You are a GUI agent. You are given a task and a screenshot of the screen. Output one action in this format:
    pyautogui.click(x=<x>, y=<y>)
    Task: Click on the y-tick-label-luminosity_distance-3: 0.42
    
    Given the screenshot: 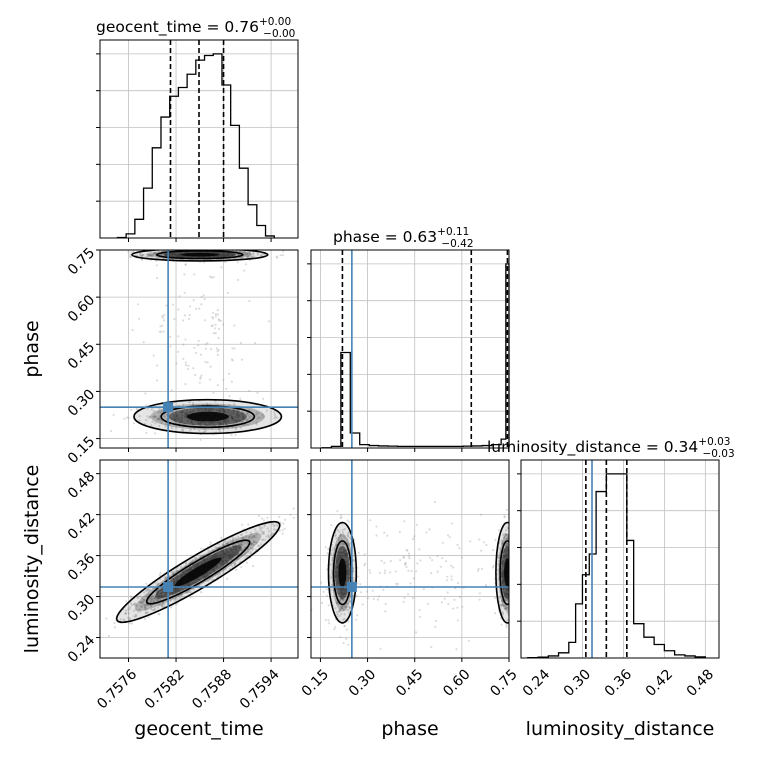 What is the action you would take?
    pyautogui.click(x=81, y=526)
    